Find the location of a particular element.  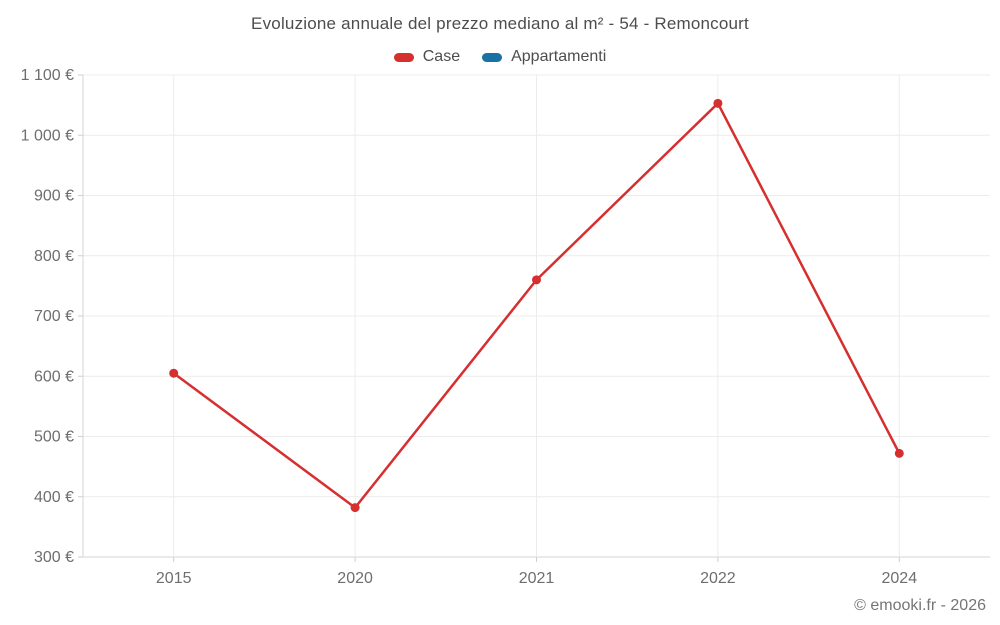

data-point-case-2015 is located at coordinates (174, 373).